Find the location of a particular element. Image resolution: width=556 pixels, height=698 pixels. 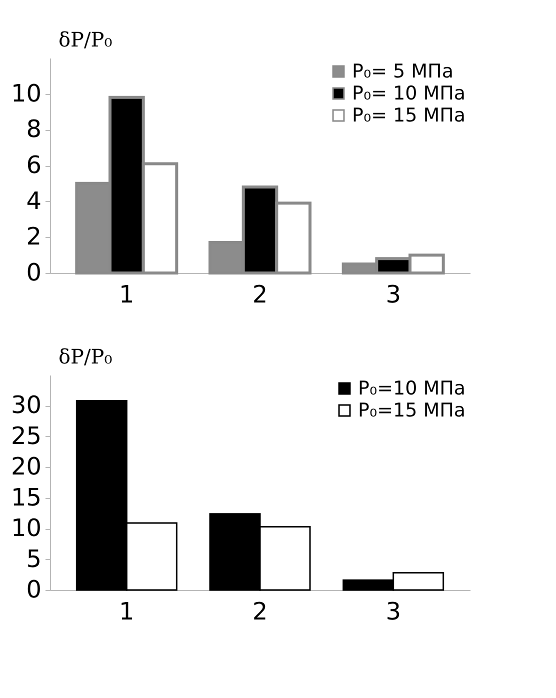

legend-label: P₀= 5 МПа is located at coordinates (403, 71).